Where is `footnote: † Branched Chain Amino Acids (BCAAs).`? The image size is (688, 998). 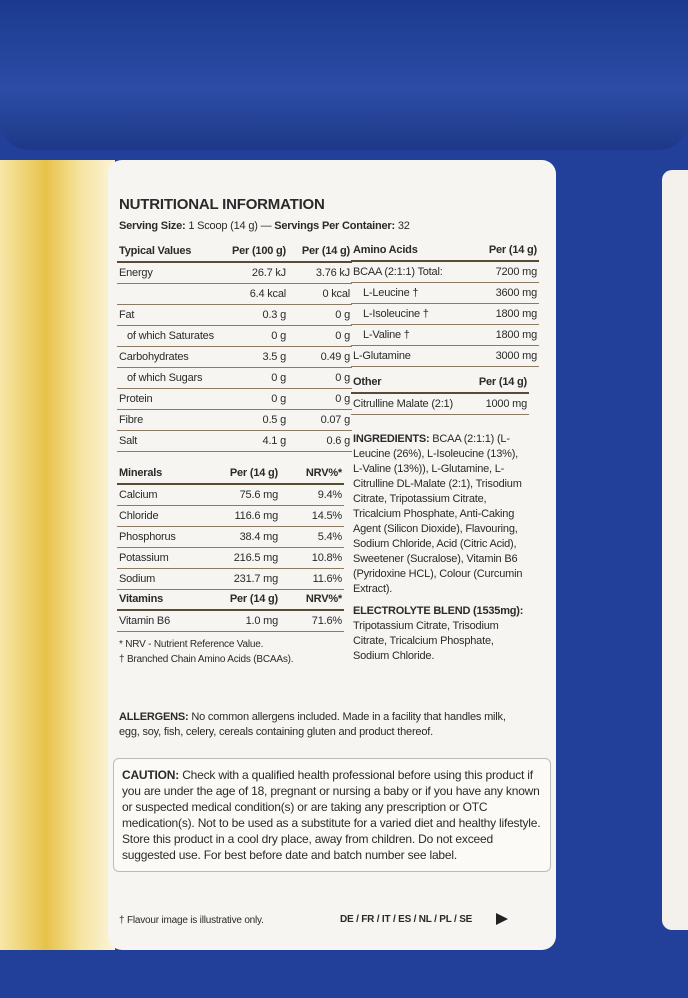
footnote: † Branched Chain Amino Acids (BCAAs). is located at coordinates (206, 659).